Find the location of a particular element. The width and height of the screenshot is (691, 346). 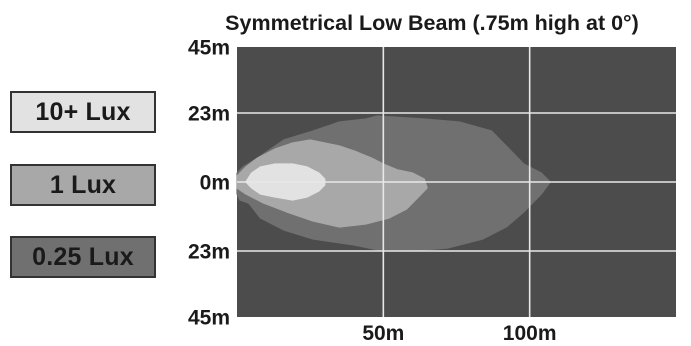

legend-item-1-lux: 1 Lux is located at coordinates (83, 185).